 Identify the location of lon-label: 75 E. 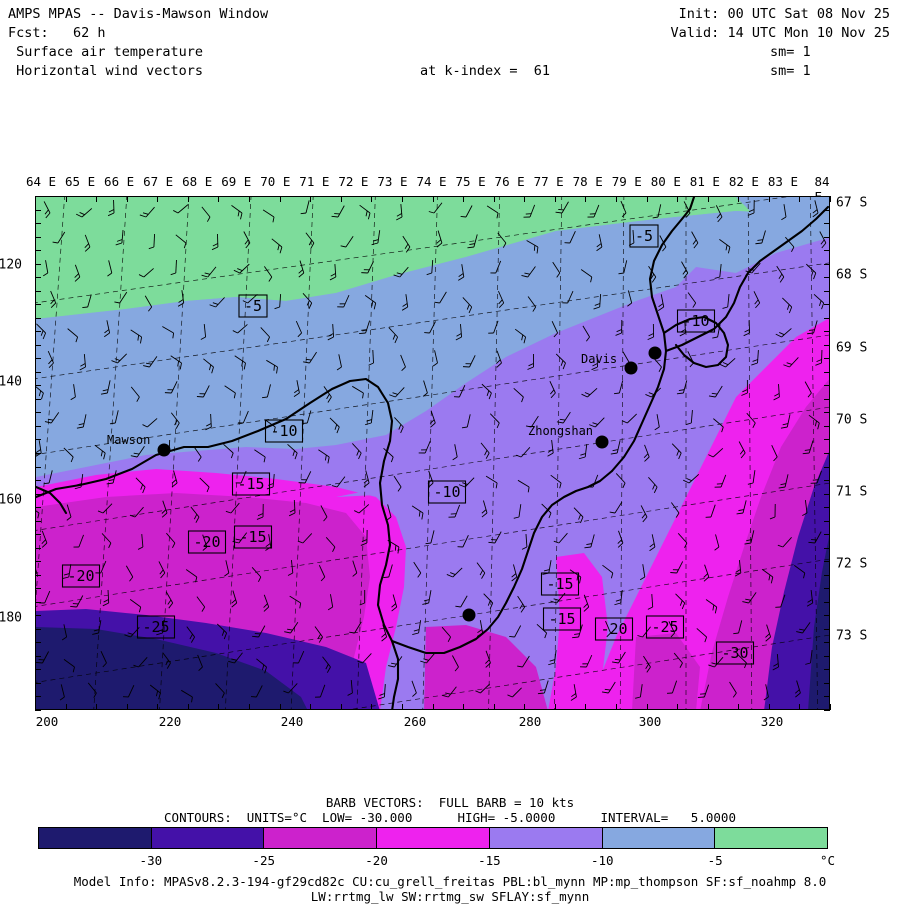
(470, 181).